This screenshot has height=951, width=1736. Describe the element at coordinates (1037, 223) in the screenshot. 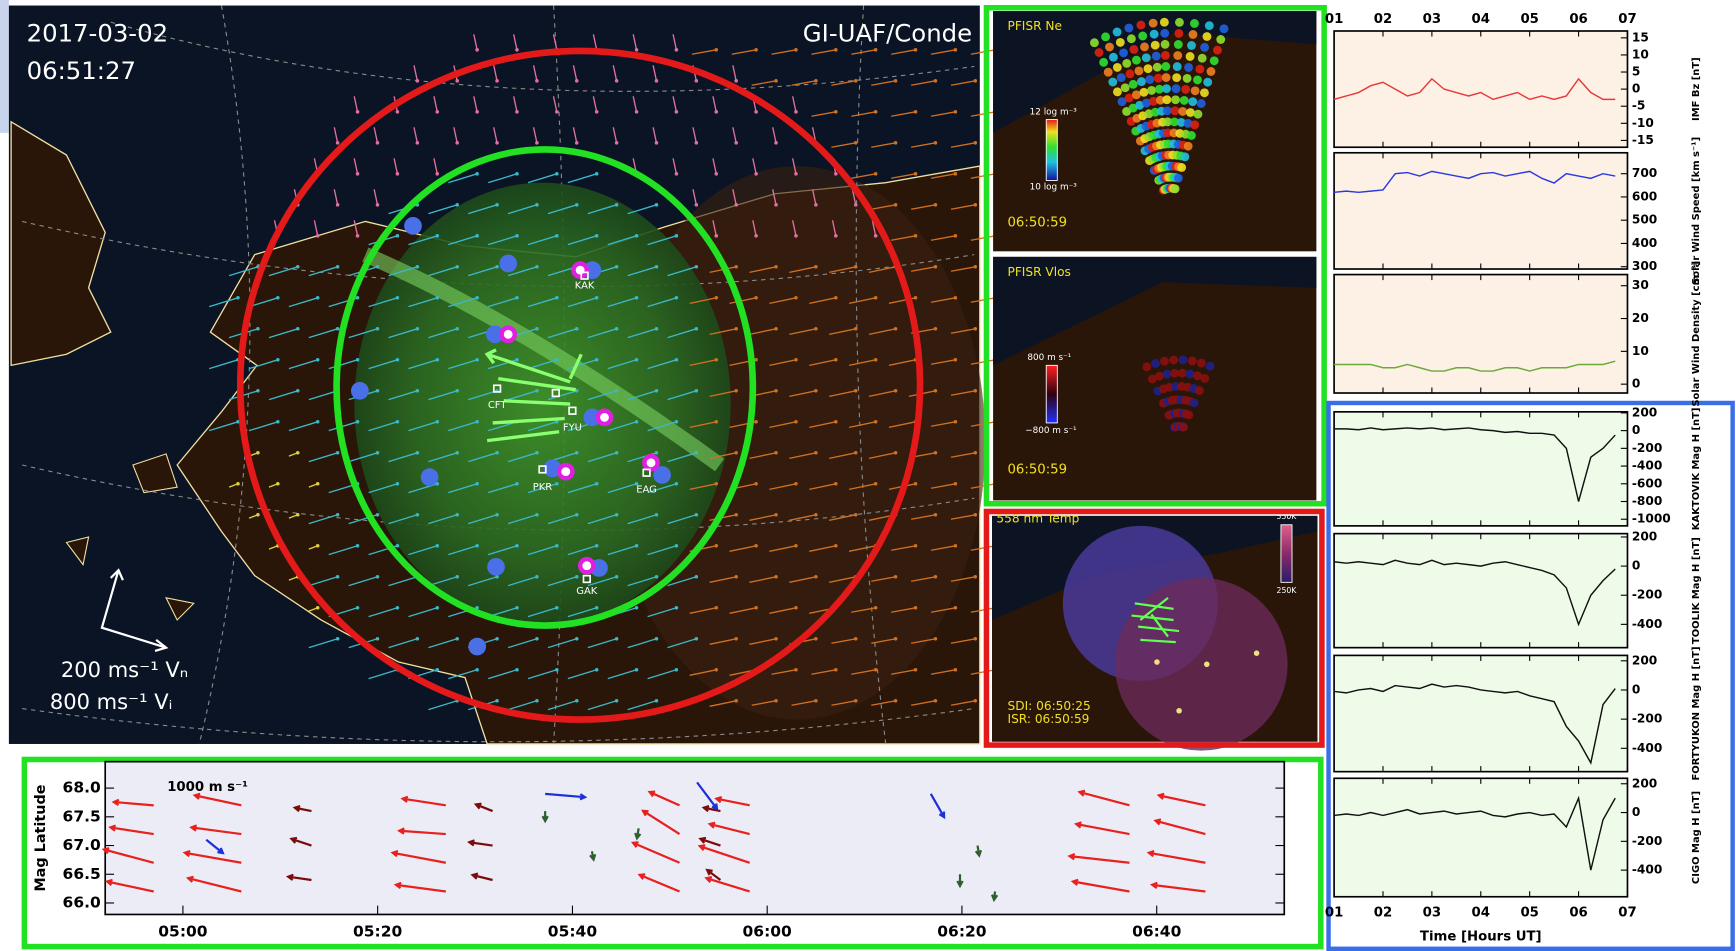

I see `panel-time: 06:50:59` at that location.